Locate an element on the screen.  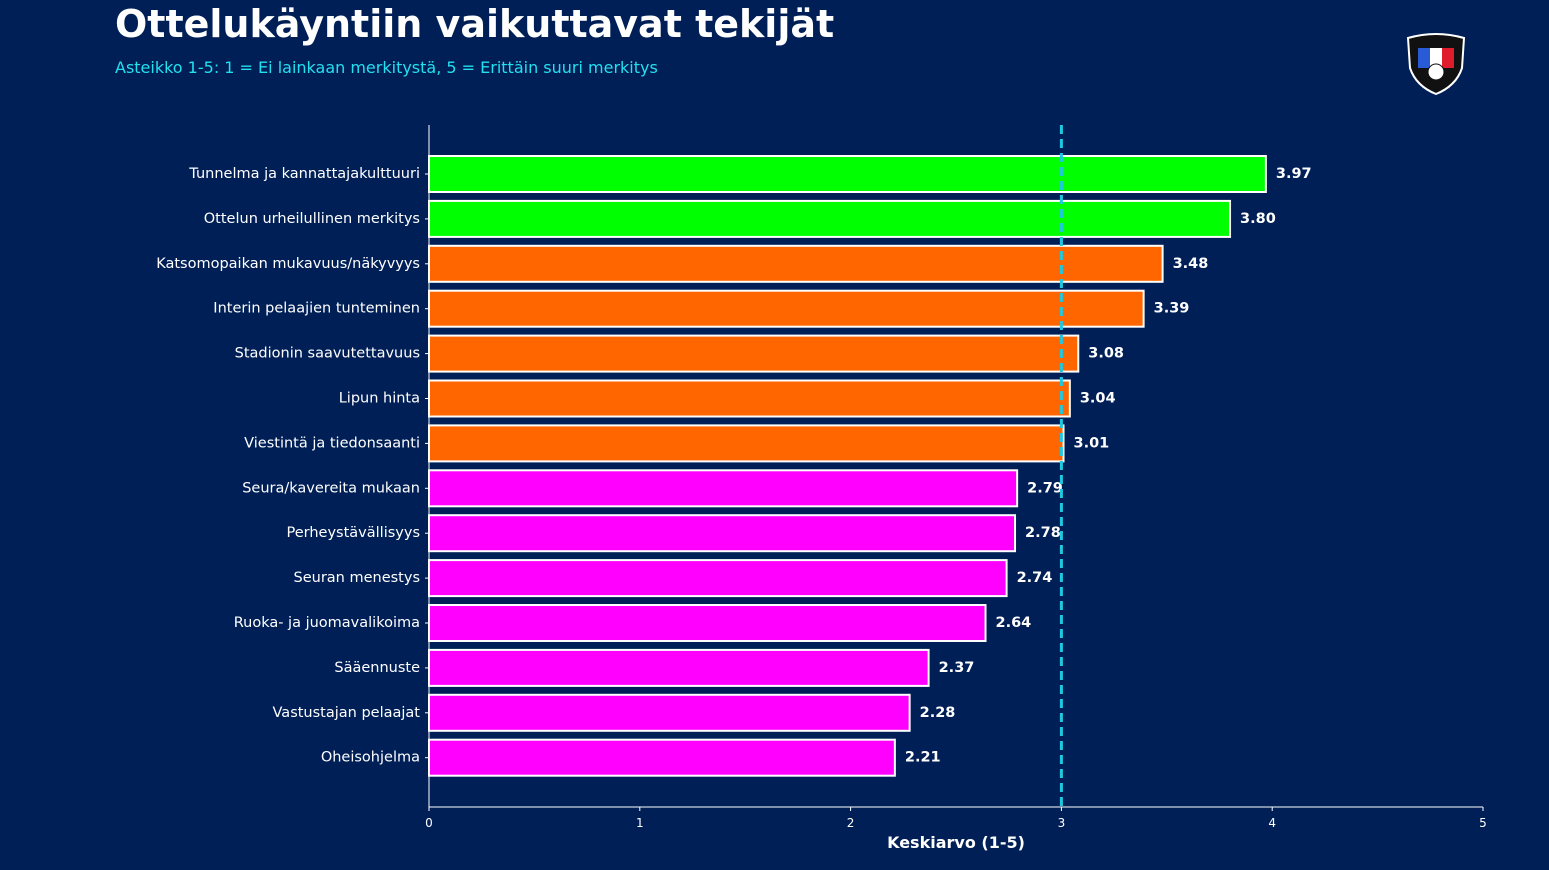
y-tick-label: Ruoka- ja juomavalikoima is located at coordinates (327, 623).